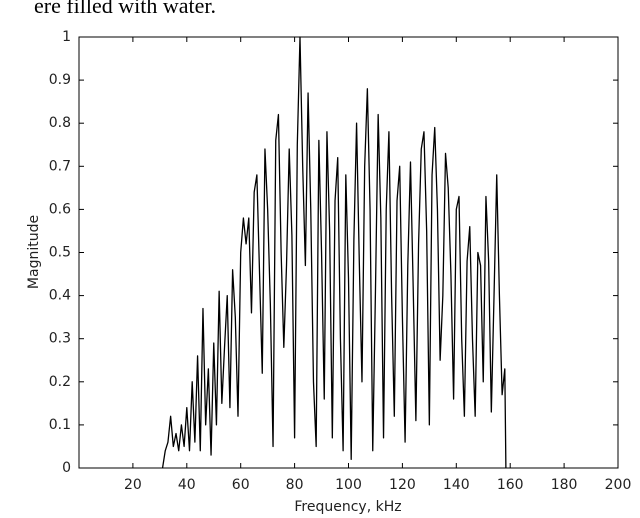  Describe the element at coordinates (295, 485) in the screenshot. I see `x-tick-label: 80` at that location.